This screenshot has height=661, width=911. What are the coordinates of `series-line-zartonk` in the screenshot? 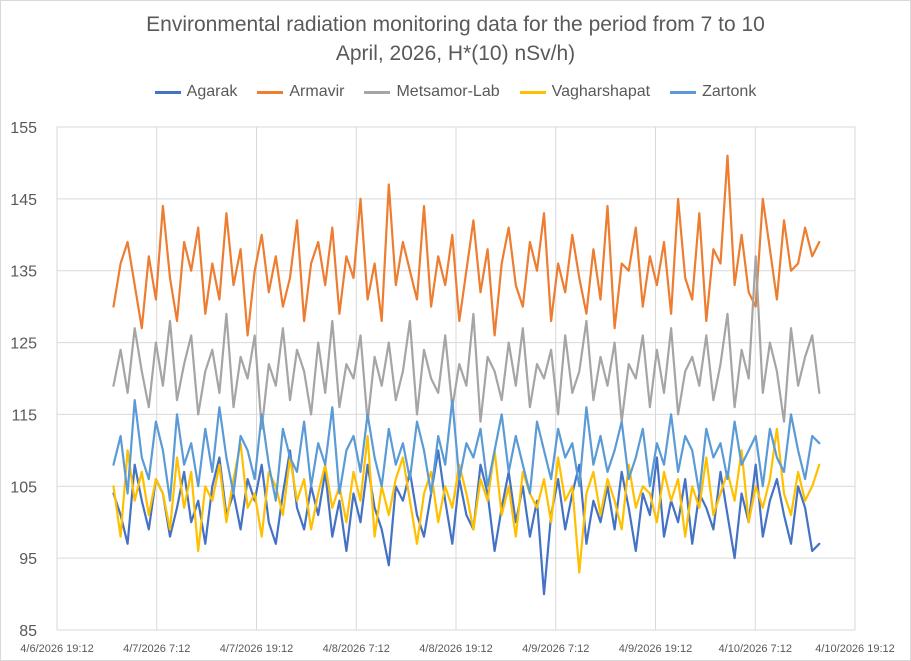 It's located at (466, 450).